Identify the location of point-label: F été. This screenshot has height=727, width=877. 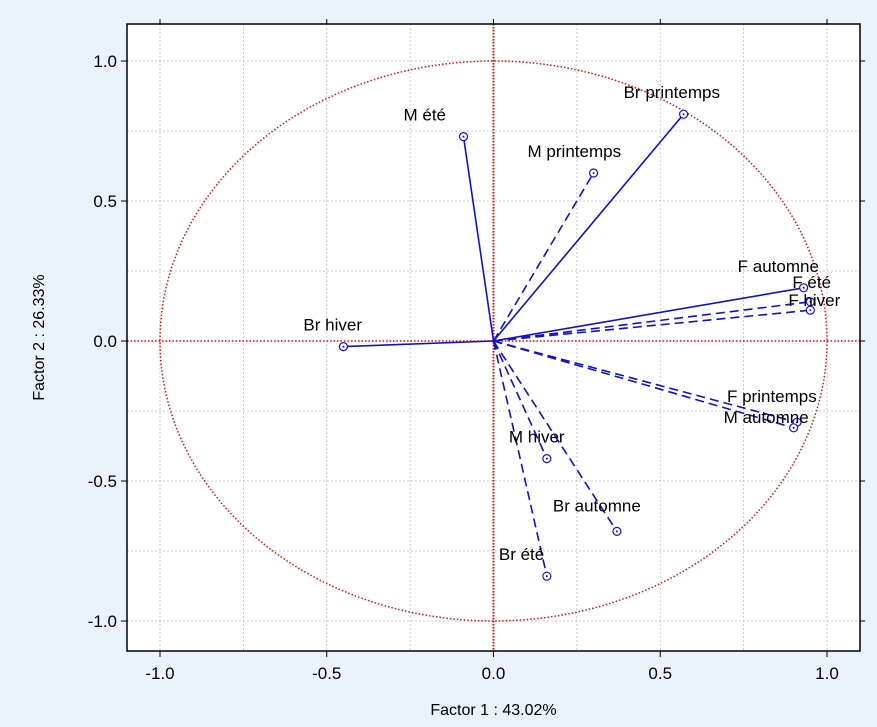
(811, 282).